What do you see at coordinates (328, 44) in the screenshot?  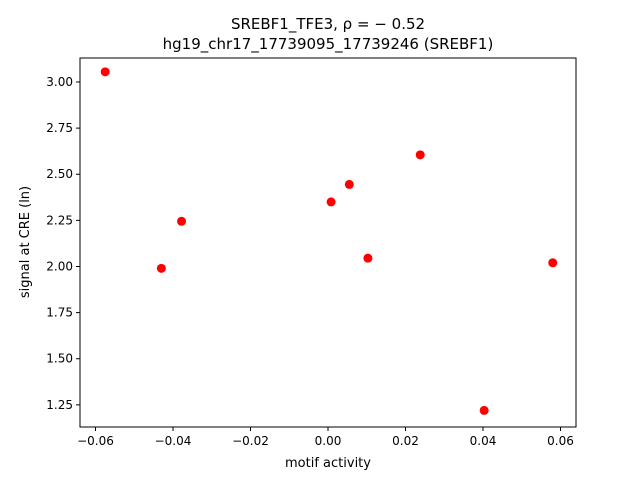 I see `chart-title-line2: hg19_chr17_17739095_17739246 (SREBF1)` at bounding box center [328, 44].